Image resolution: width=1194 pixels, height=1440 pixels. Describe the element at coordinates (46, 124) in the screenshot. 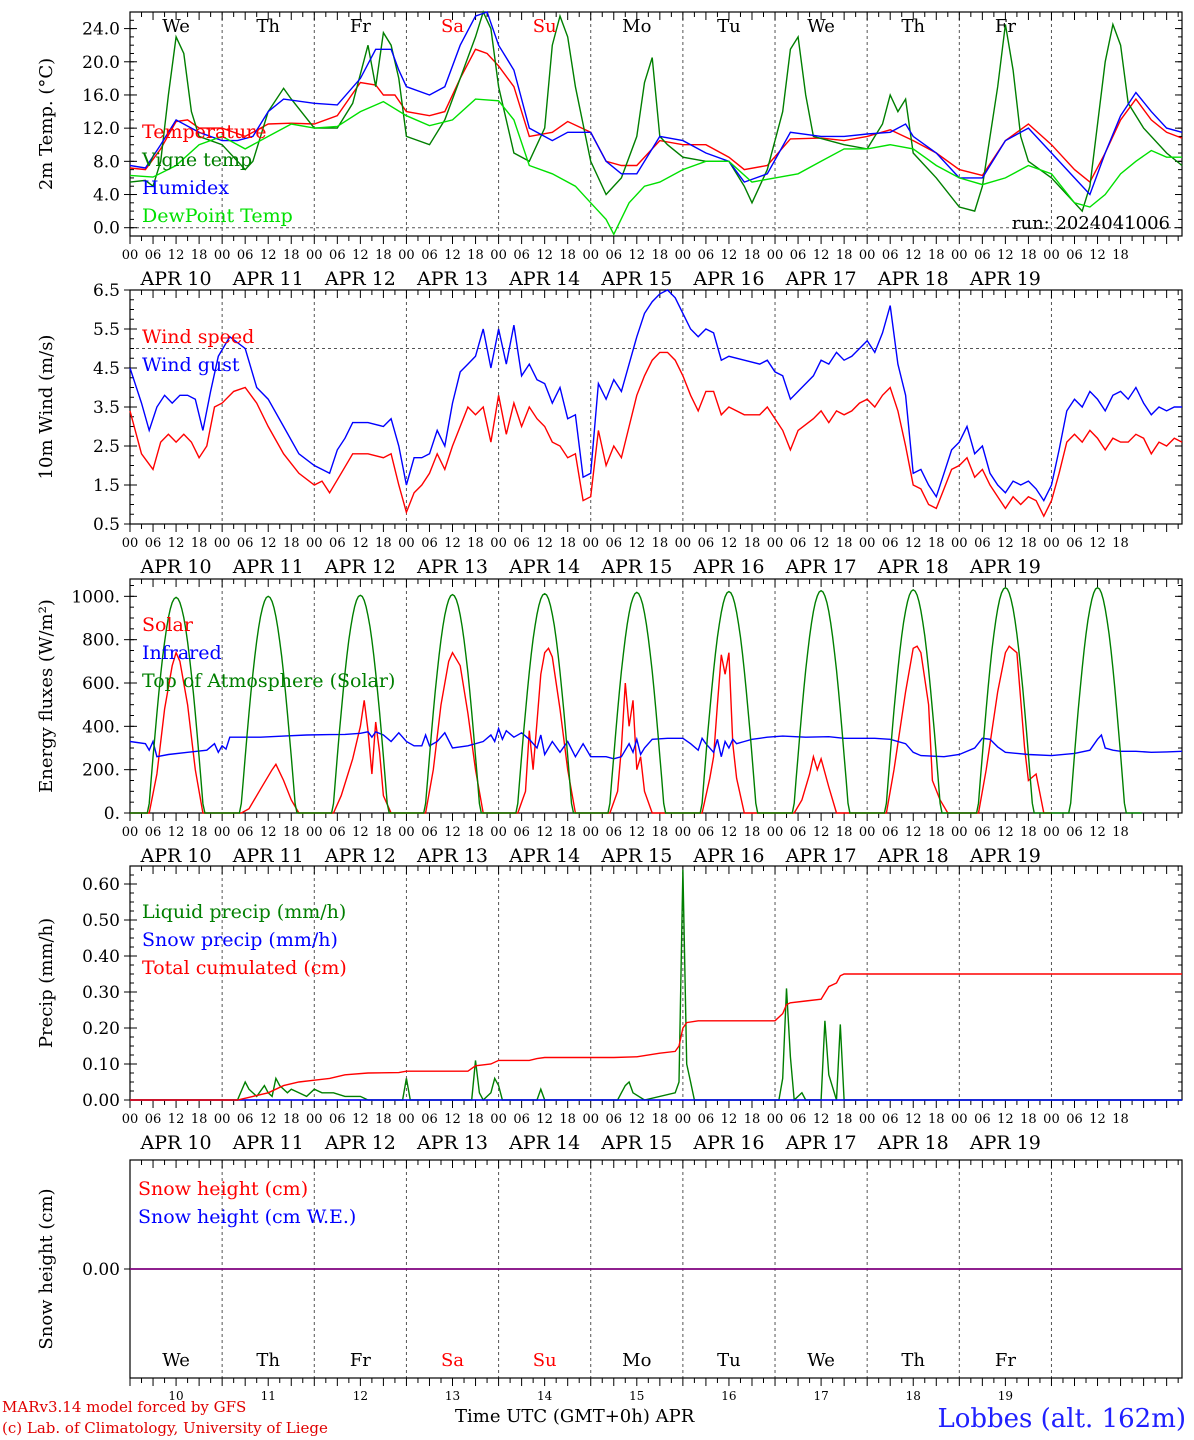

I see `y-axis-label: 2m Temp. (°C)` at that location.